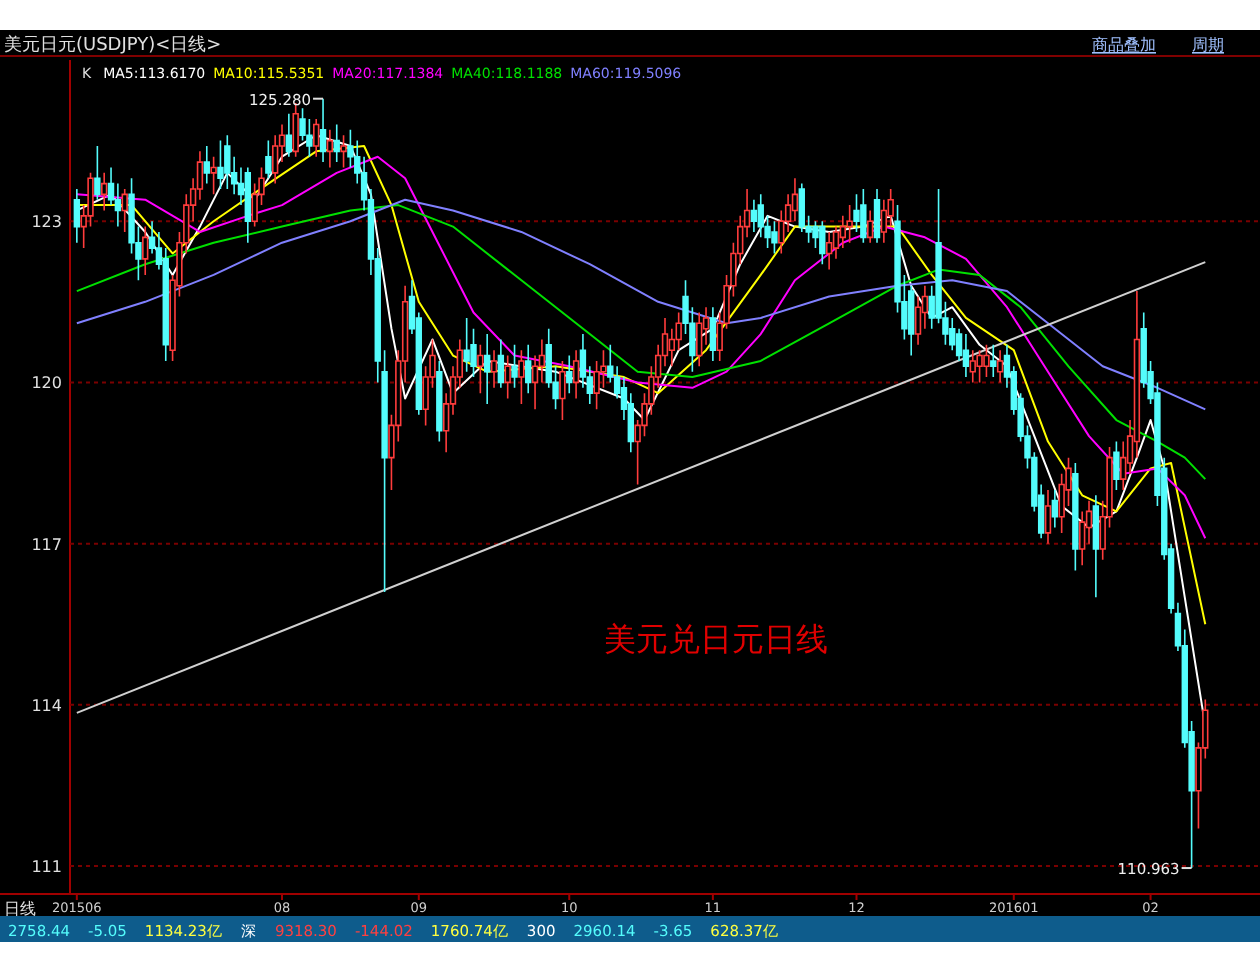  I want to click on chart-title: 美元日元(USDJPY)<日线>, so click(113, 45).